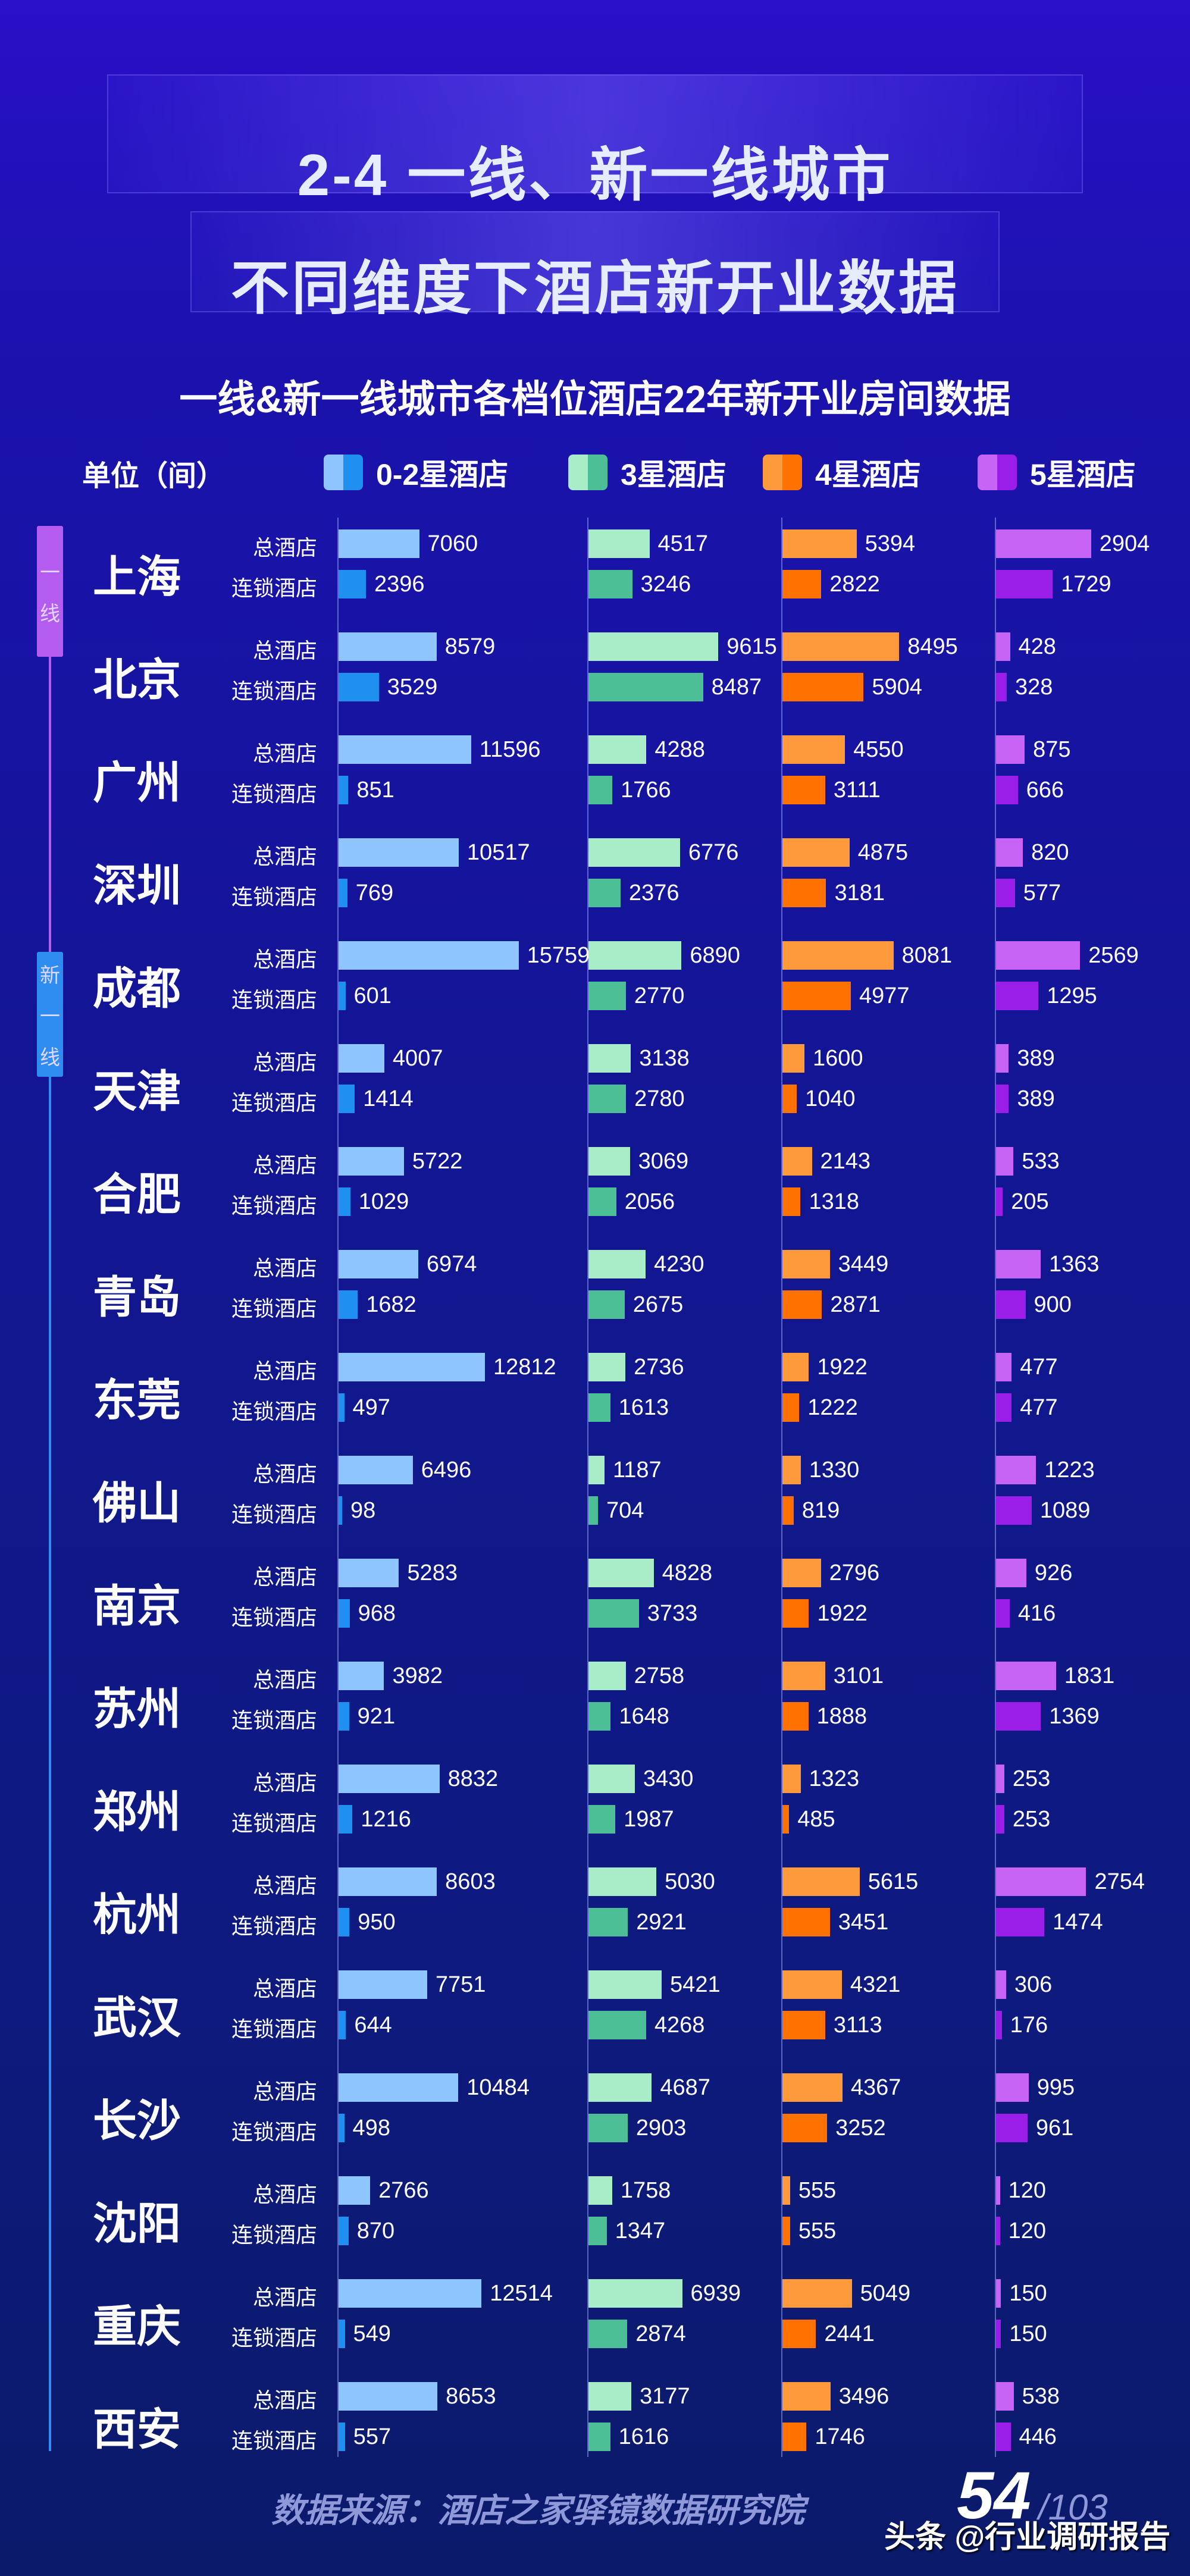  I want to click on value-label: 7751, so click(460, 1984).